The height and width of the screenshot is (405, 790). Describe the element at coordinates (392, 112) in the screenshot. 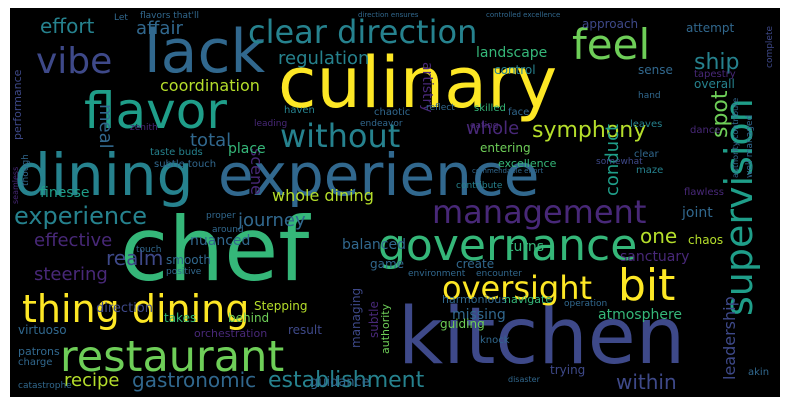

I see `word-chaotic: chaotic` at that location.